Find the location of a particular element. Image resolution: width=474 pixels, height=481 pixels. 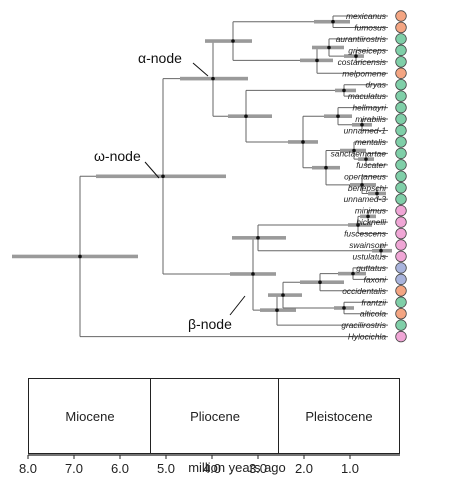

tip-label: sanctaemartae is located at coordinates (359, 153).